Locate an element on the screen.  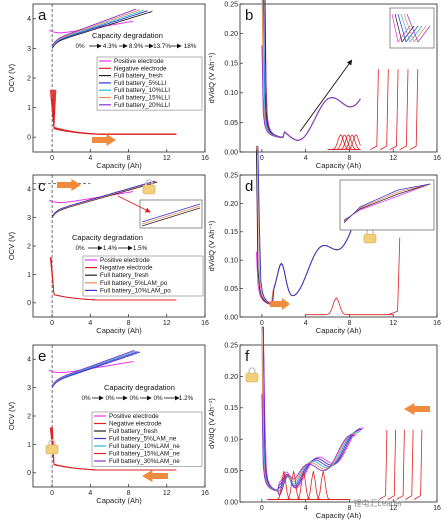
inset-frame is located at coordinates (412, 28).